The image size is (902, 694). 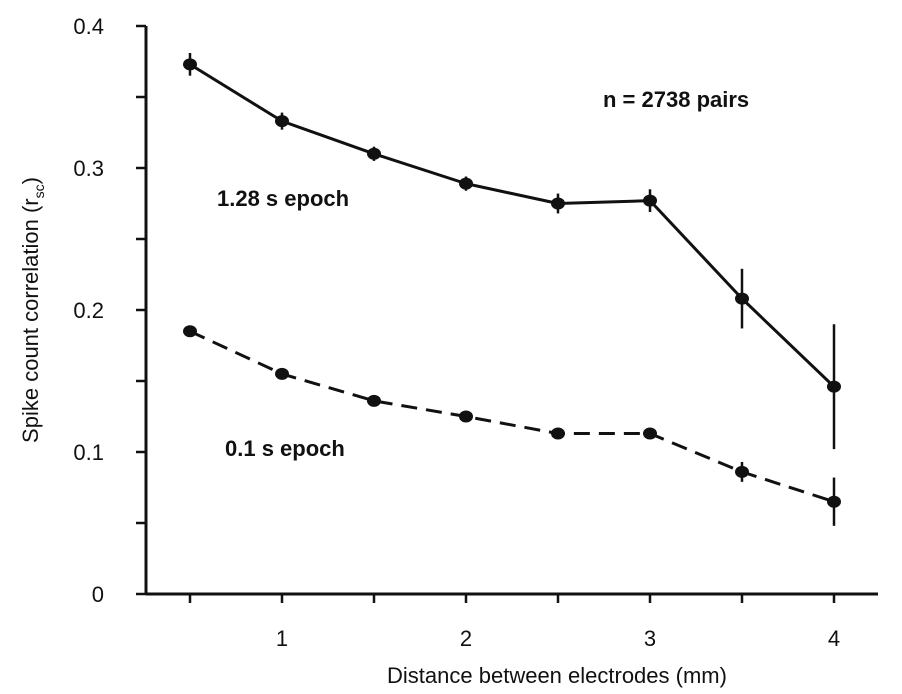 What do you see at coordinates (650, 638) in the screenshot?
I see `x-tick-label: 3` at bounding box center [650, 638].